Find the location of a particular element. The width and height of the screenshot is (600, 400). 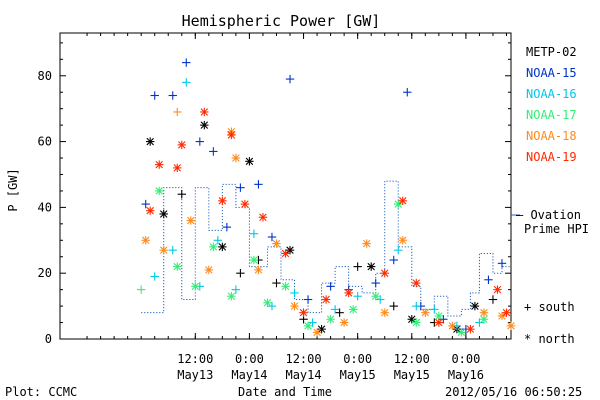

y-tick-label: 20 is located at coordinates (45, 273).